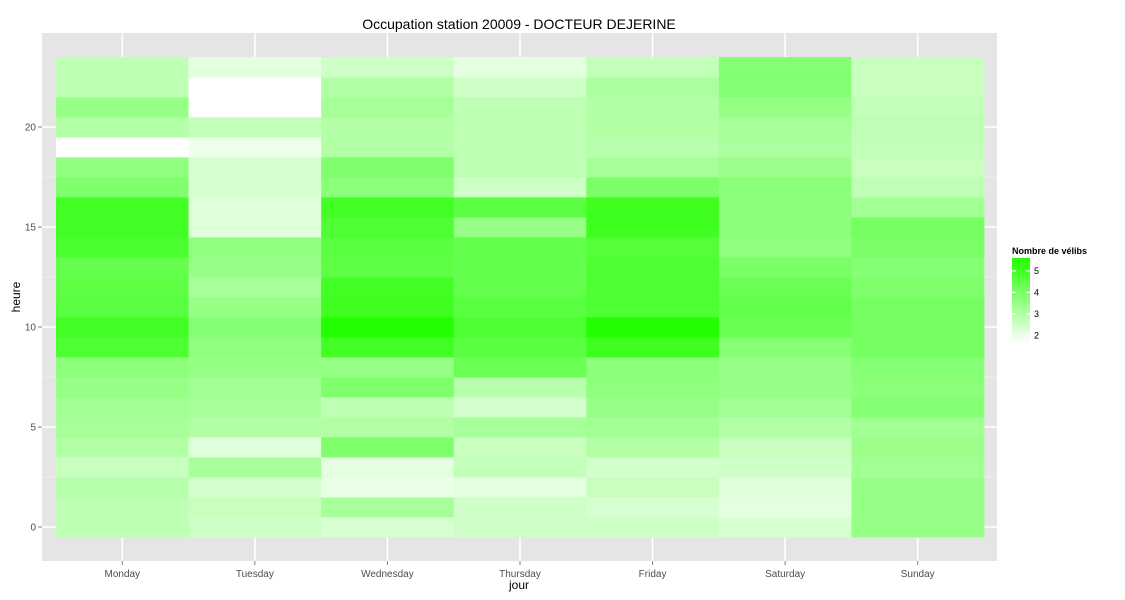 Image resolution: width=1125 pixels, height=600 pixels. What do you see at coordinates (31, 228) in the screenshot?
I see `y-tick-label: 15` at bounding box center [31, 228].